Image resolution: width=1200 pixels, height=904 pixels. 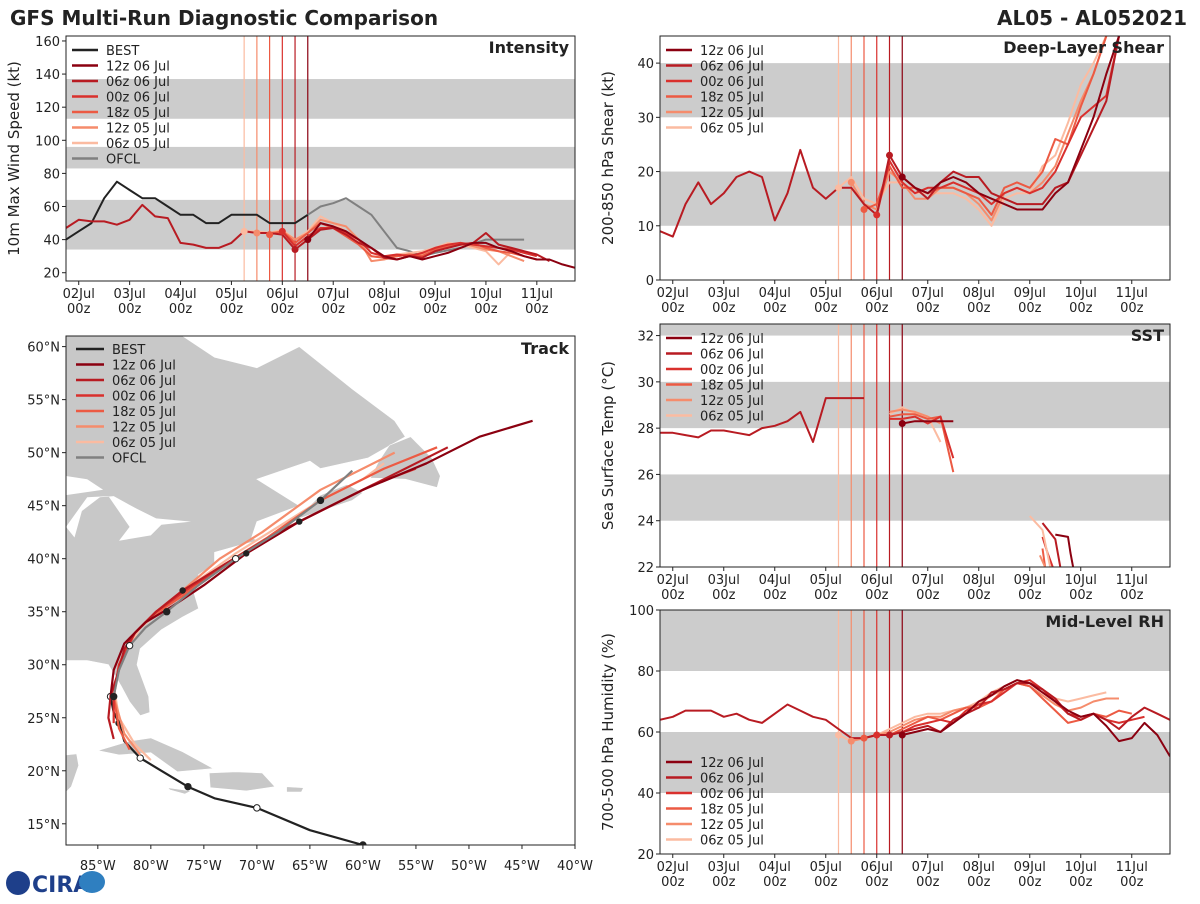 What do you see at coordinates (1132, 867) in the screenshot?
I see `x-tick-label-day: 11Jul` at bounding box center [1132, 867].